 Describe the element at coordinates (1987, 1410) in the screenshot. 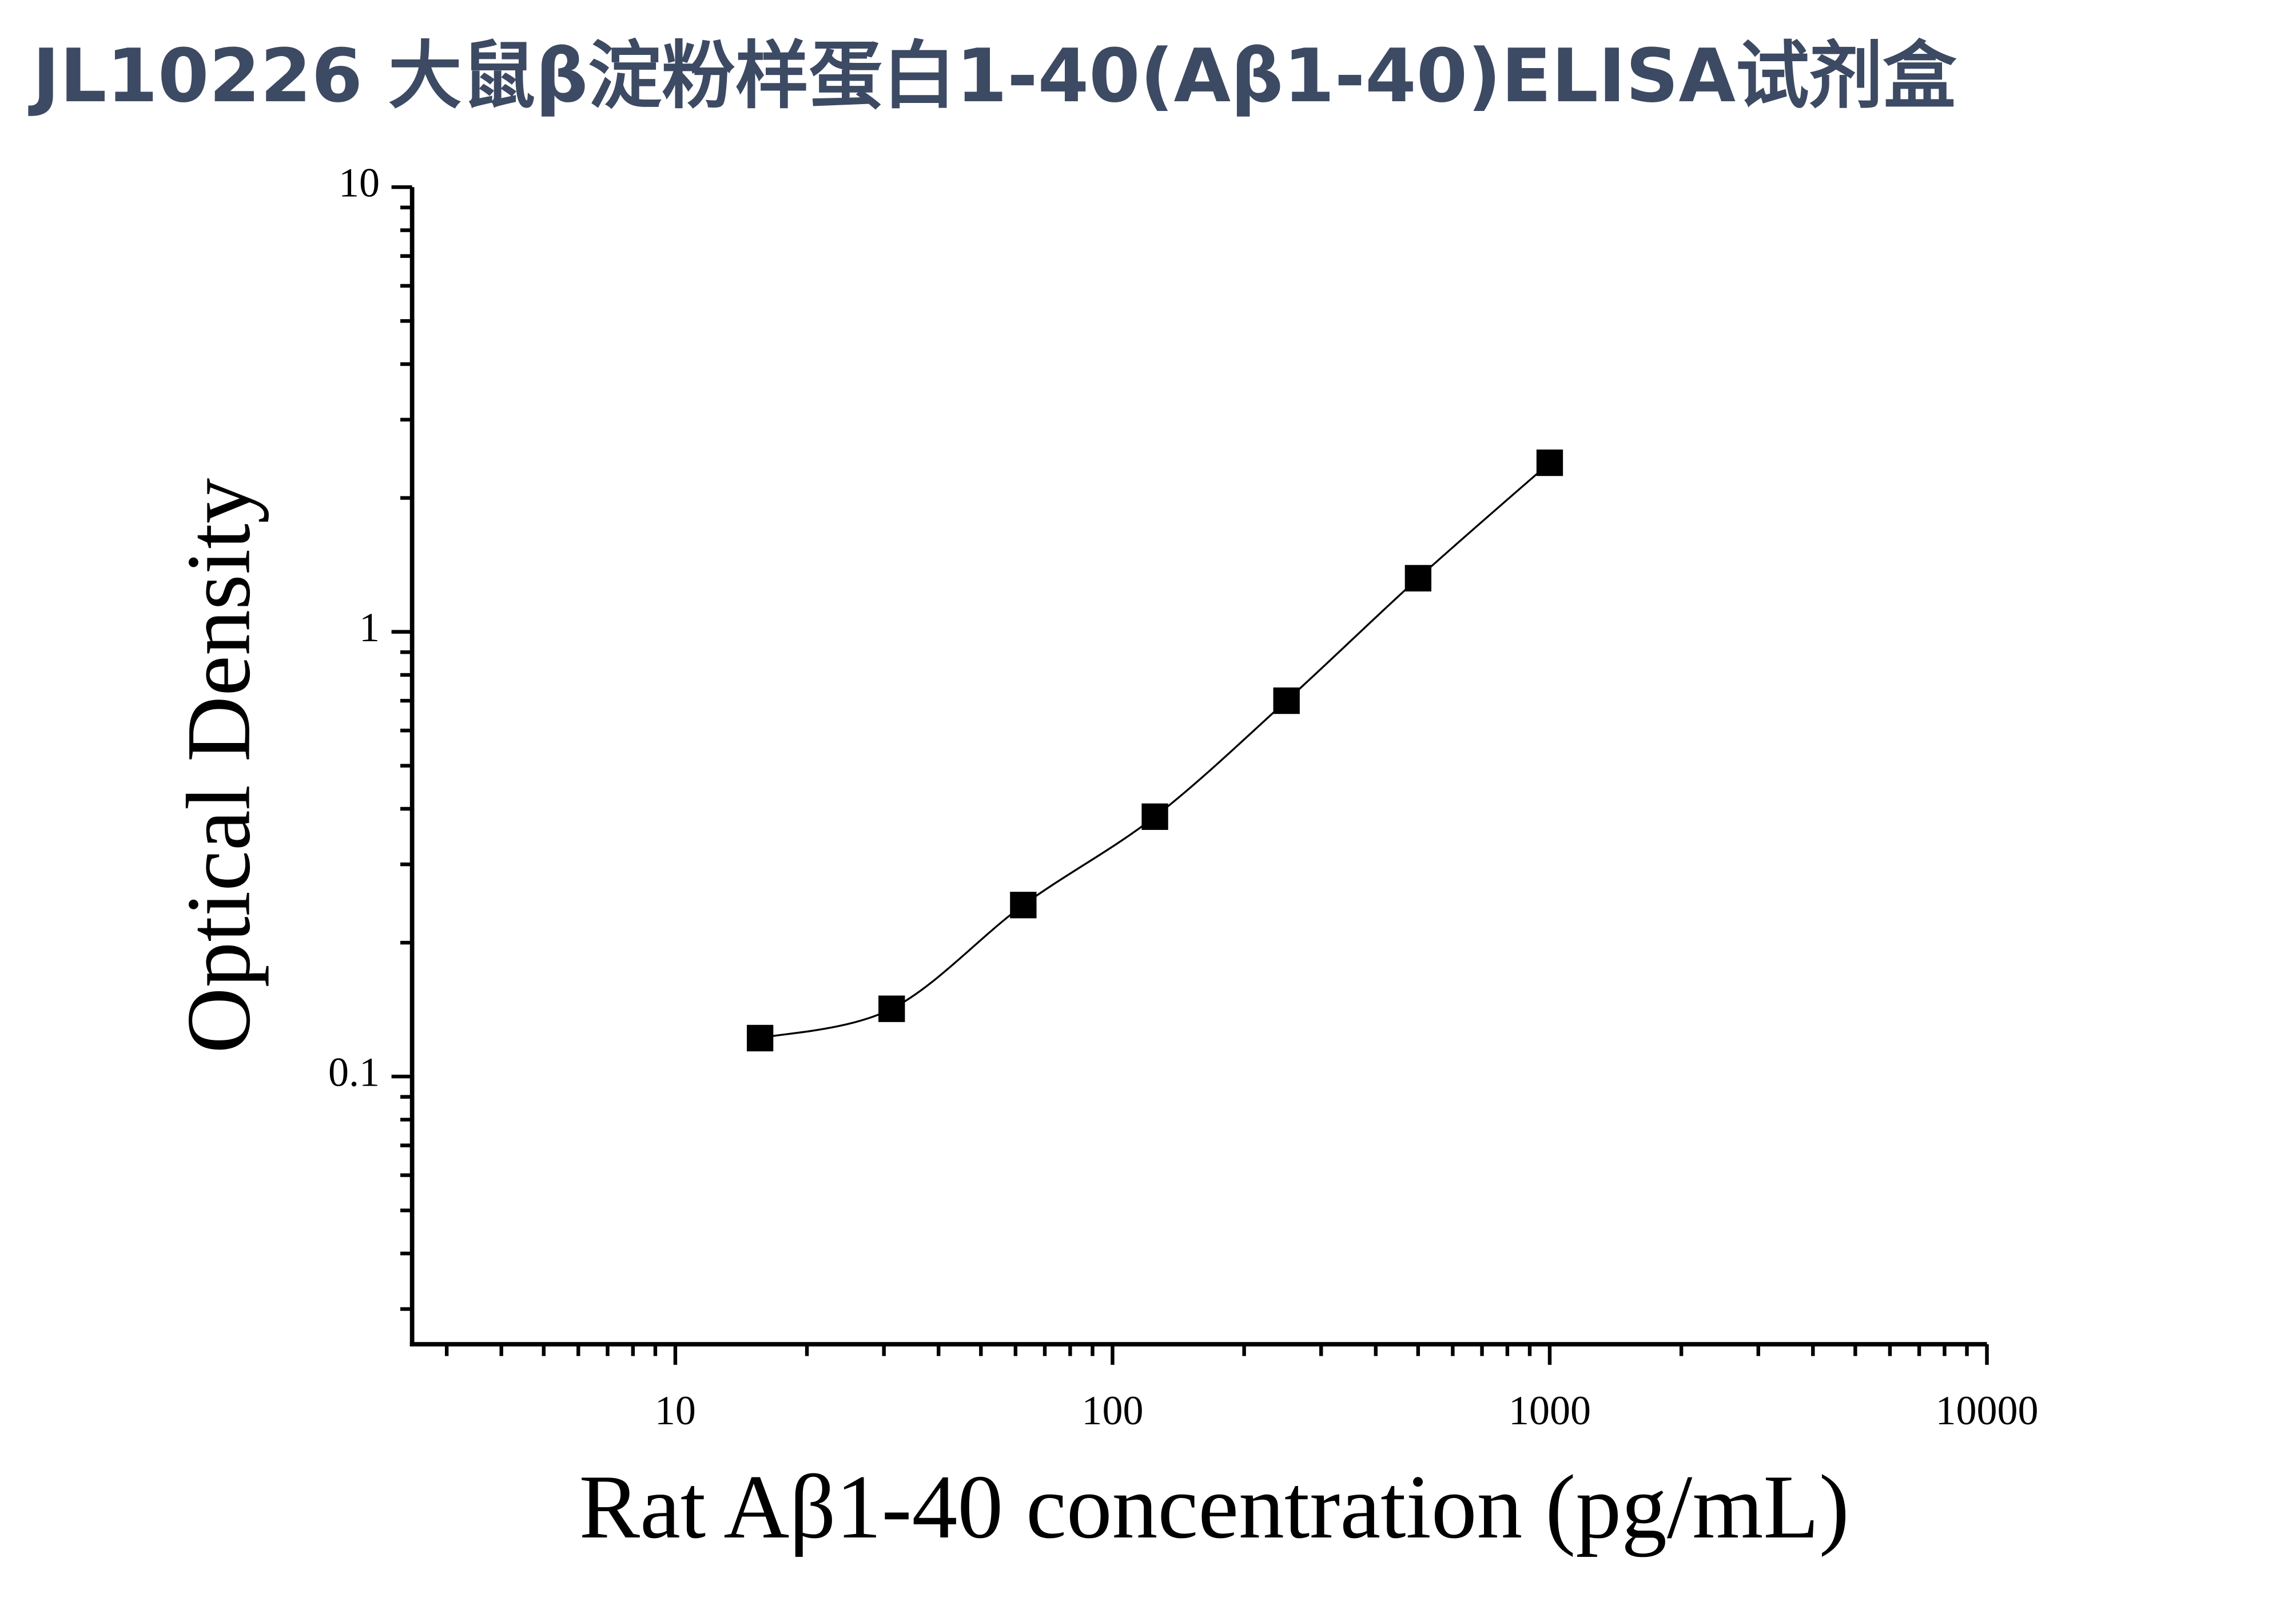

I see `x-tick-label: 10000` at that location.